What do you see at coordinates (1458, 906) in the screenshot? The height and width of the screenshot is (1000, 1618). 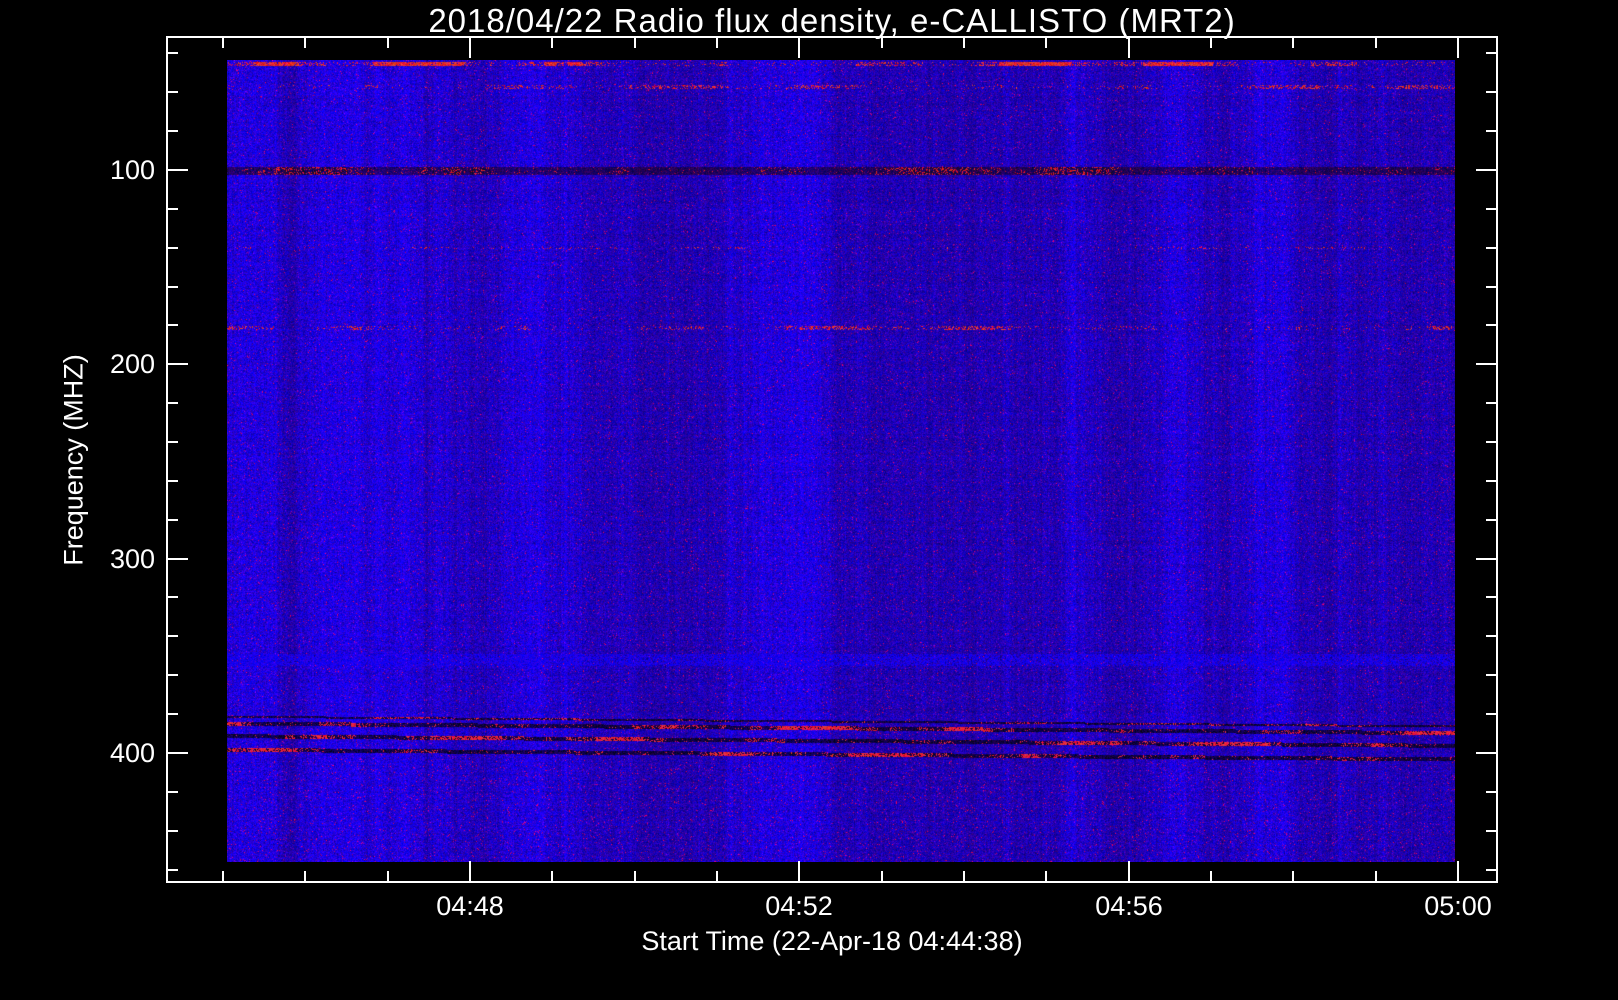 I see `x-tick-label: 05:00` at bounding box center [1458, 906].